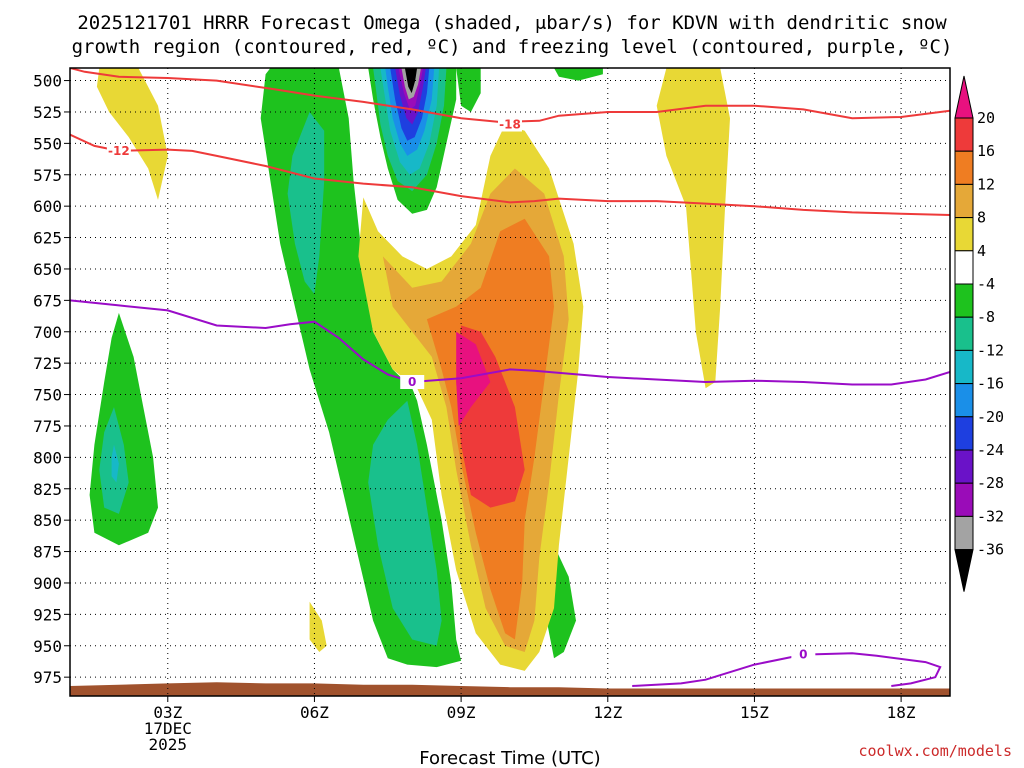 The image size is (1024, 768). Describe the element at coordinates (47, 81) in the screenshot. I see `y-tick-label: 500` at that location.